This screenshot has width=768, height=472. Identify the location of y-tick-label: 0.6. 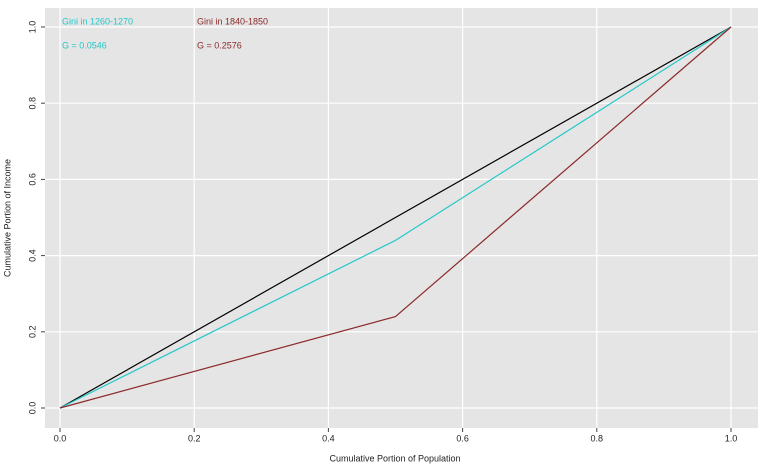
(32, 179).